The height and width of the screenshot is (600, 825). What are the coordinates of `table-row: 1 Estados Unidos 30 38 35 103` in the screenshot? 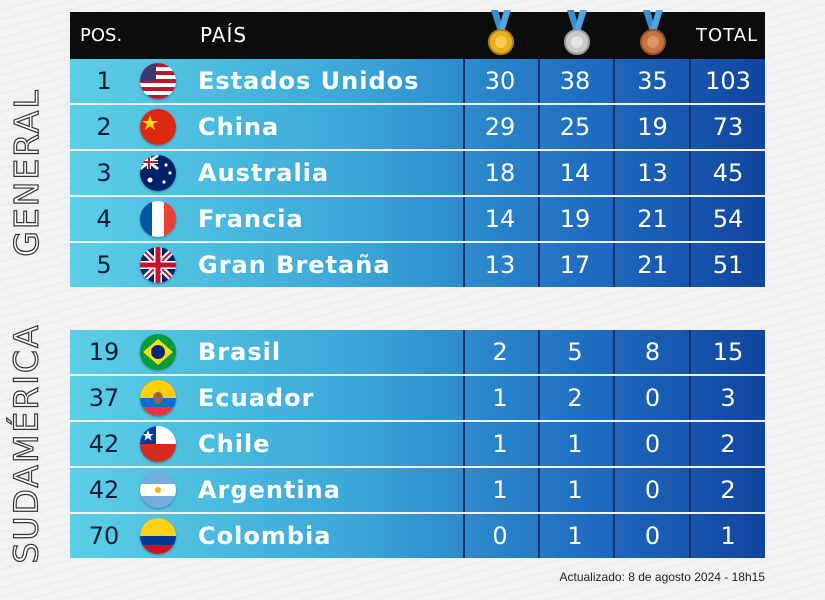 It's located at (417, 81).